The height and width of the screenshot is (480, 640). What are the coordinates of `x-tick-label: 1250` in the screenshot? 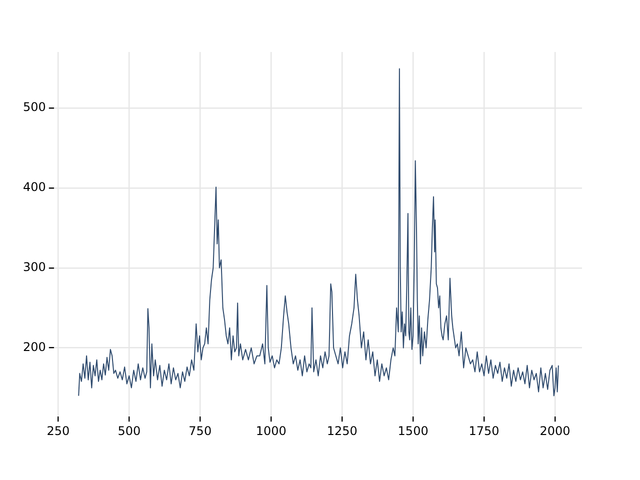 It's located at (342, 431).